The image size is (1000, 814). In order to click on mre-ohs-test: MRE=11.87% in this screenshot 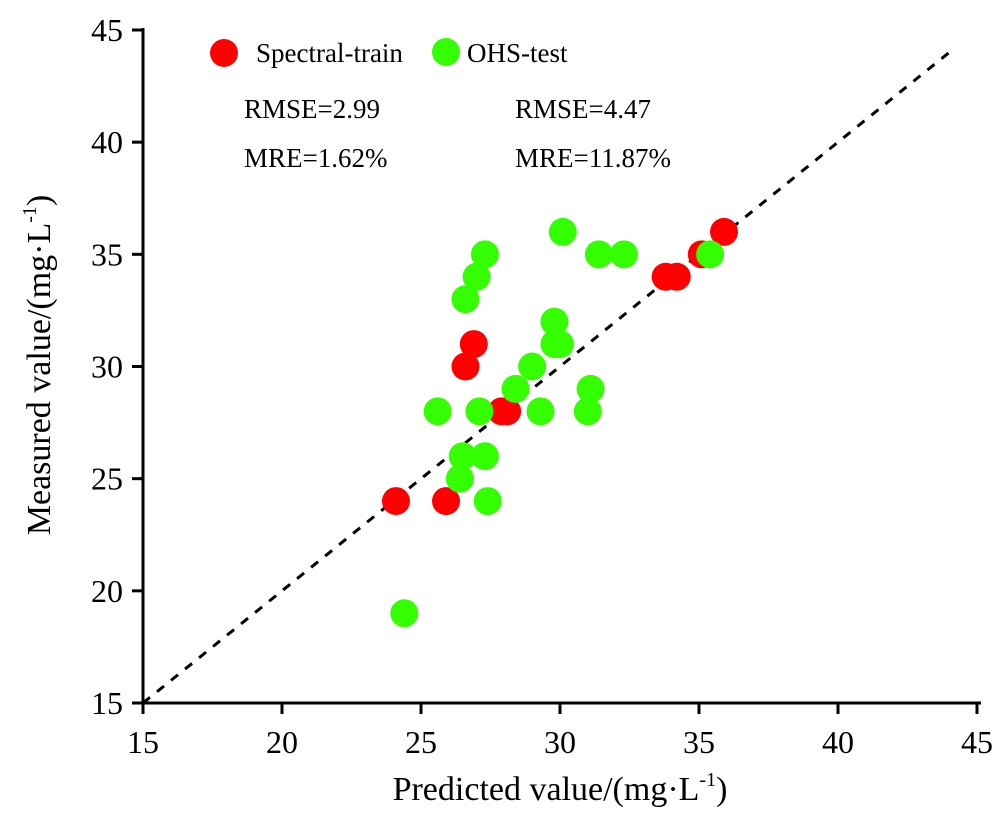, I will do `click(593, 158)`.